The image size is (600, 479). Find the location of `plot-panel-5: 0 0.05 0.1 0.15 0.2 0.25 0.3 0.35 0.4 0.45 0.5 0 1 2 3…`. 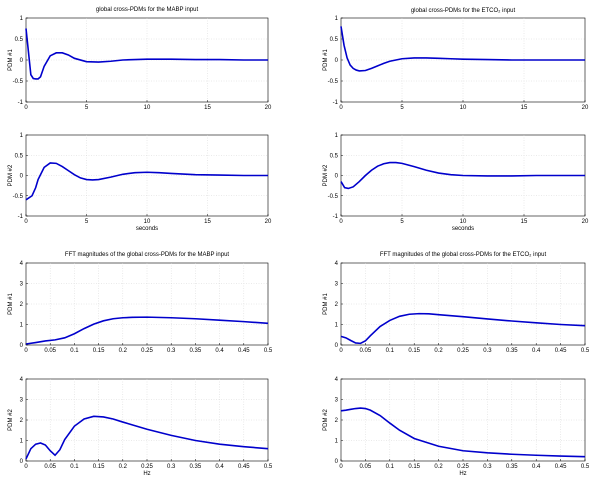

plot-panel-5: 0 0.05 0.1 0.15 0.2 0.25 0.3 0.35 0.4 0.45 0.5 0 1 2 3… is located at coordinates (140, 303).